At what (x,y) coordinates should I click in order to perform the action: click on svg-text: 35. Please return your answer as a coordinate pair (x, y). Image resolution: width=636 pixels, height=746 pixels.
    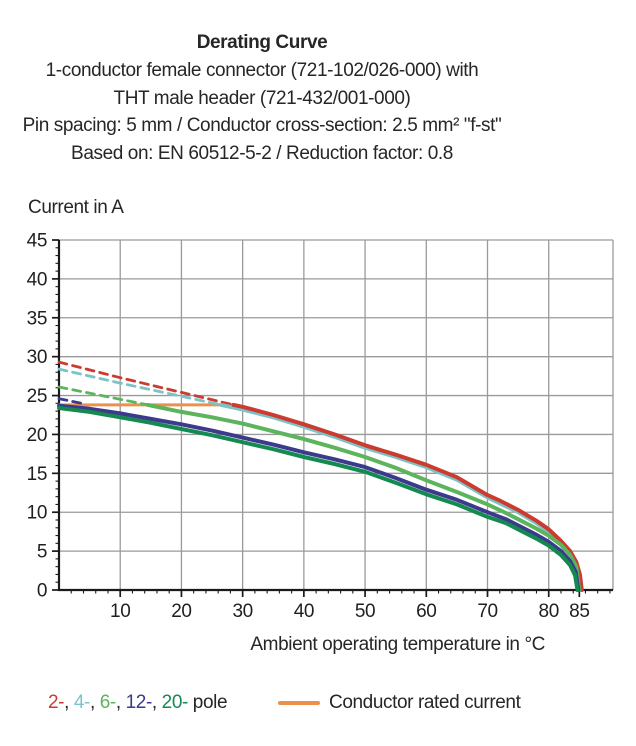
    Looking at the image, I should click on (37, 318).